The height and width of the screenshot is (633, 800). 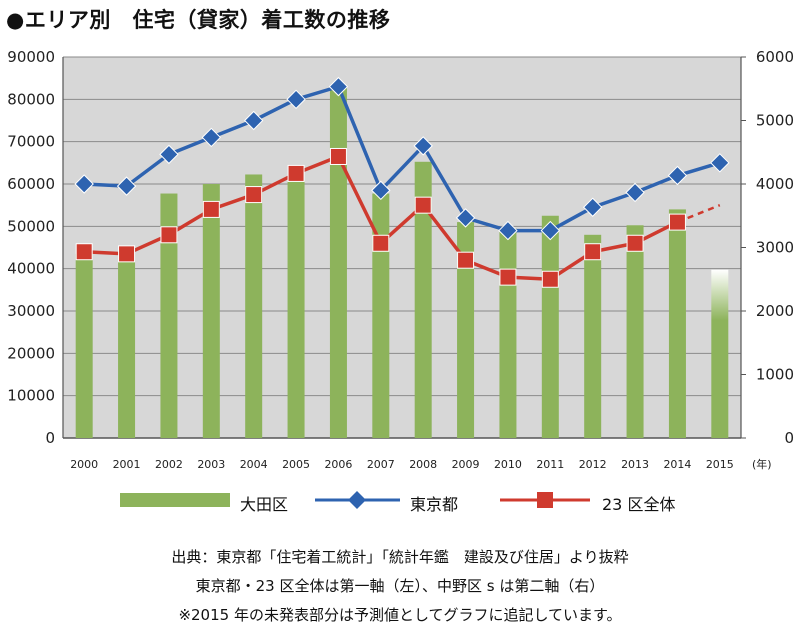 I want to click on x-tick-label: 2009, so click(x=466, y=464).